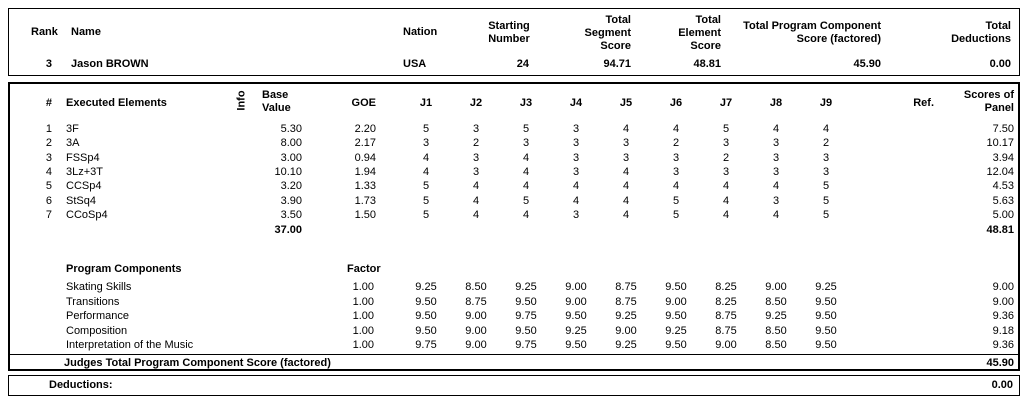  Describe the element at coordinates (476, 103) in the screenshot. I see `judge-2-column-header: J2` at that location.